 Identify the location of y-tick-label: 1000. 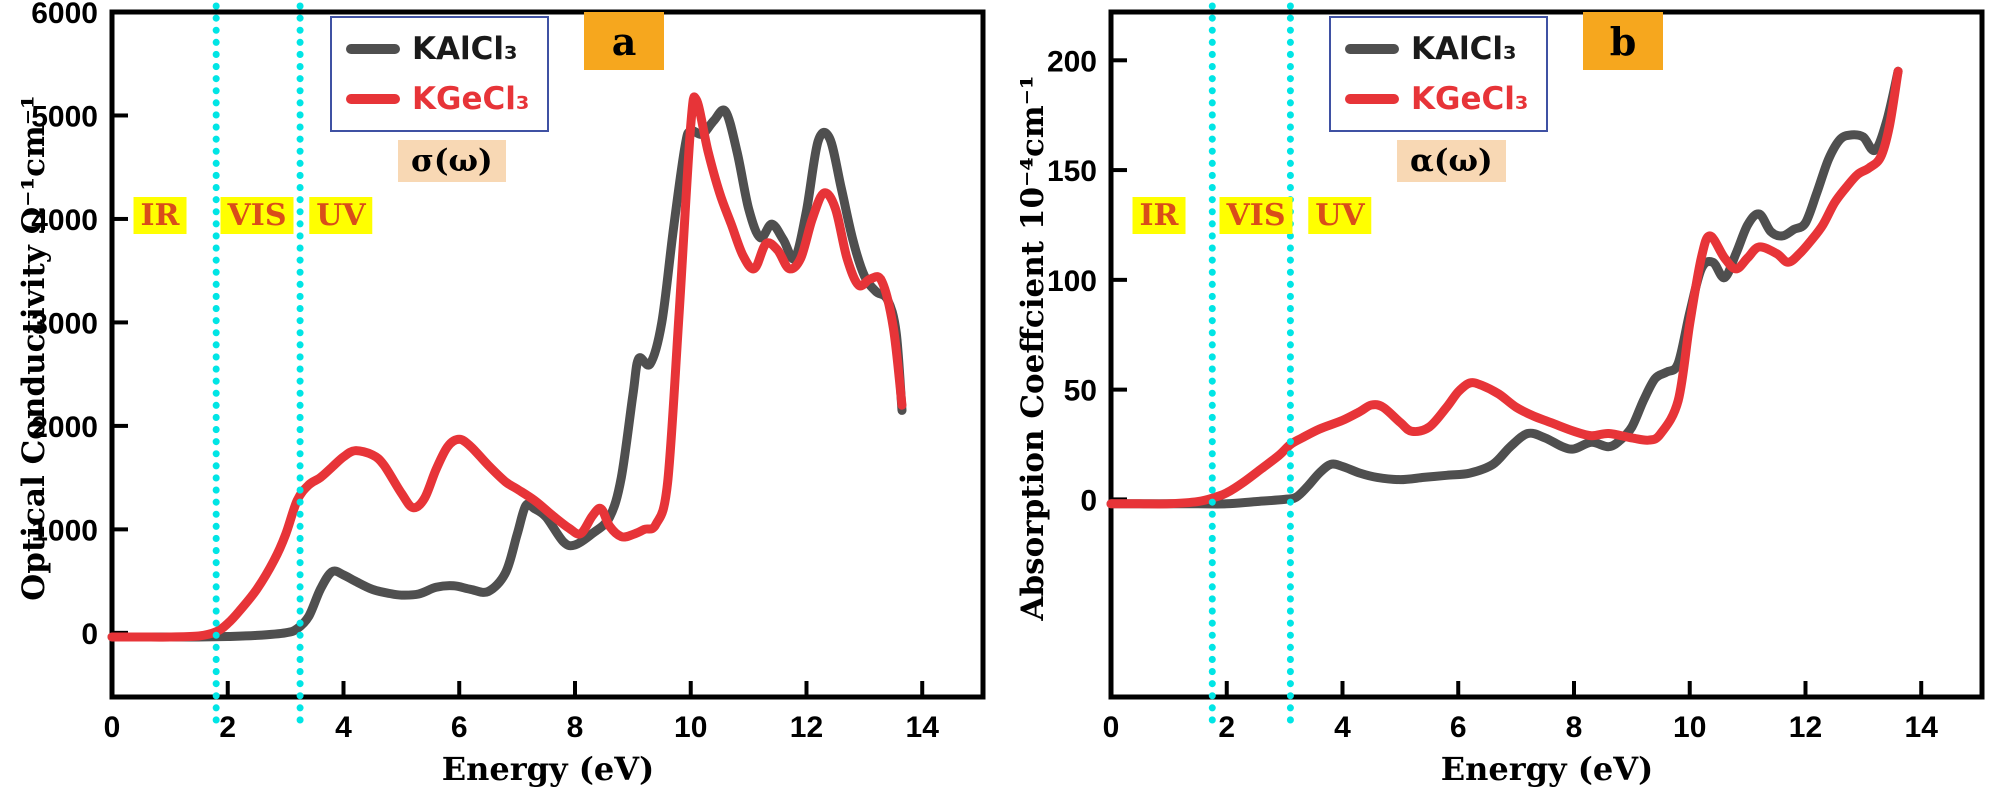
(64, 530).